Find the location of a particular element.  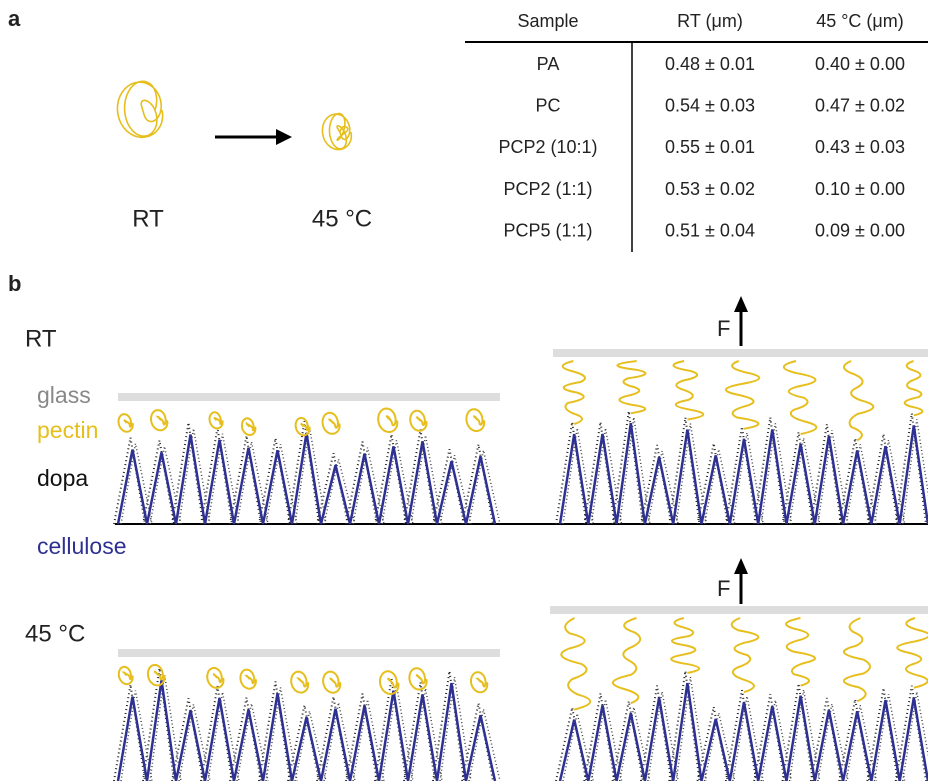

coil-label: 45 °C is located at coordinates (342, 218).